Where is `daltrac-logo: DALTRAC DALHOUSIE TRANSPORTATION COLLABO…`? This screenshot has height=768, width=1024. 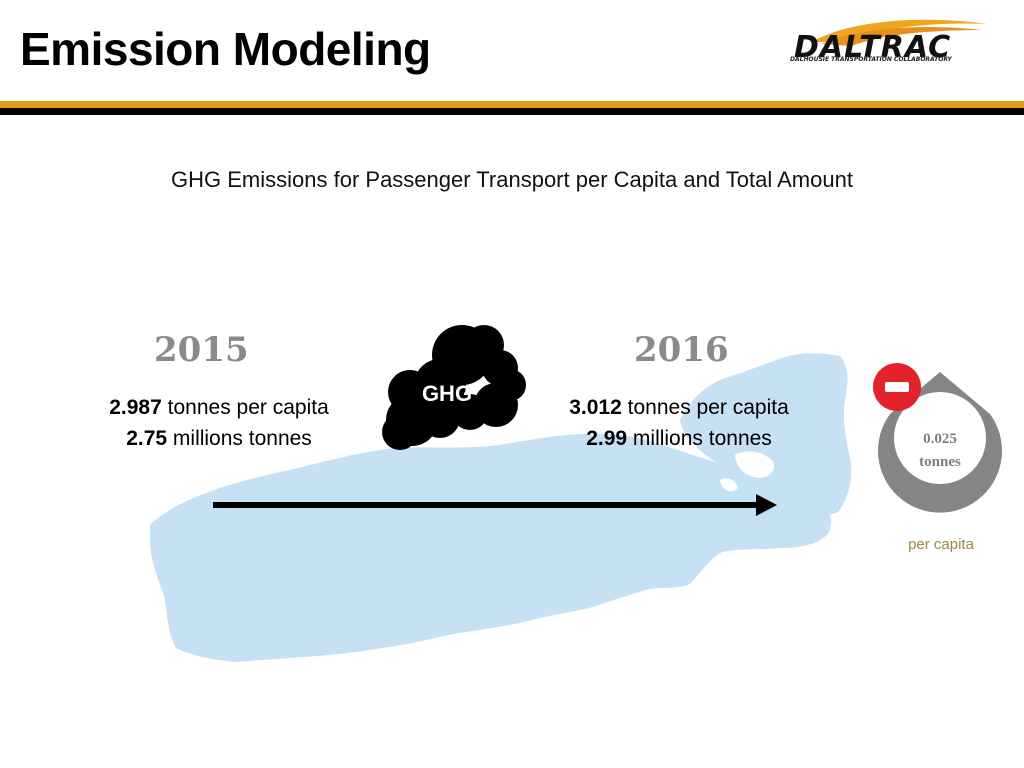 daltrac-logo: DALTRAC DALHOUSIE TRANSPORTATION COLLABO… is located at coordinates (888, 42).